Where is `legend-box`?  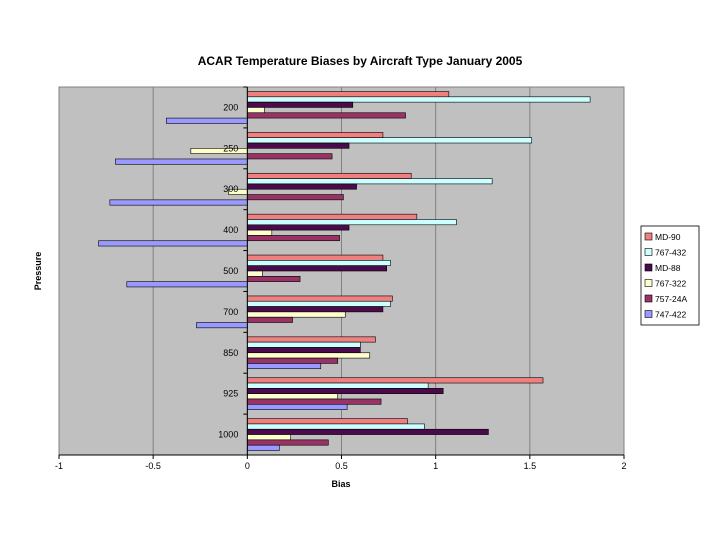
legend-box is located at coordinates (670, 275).